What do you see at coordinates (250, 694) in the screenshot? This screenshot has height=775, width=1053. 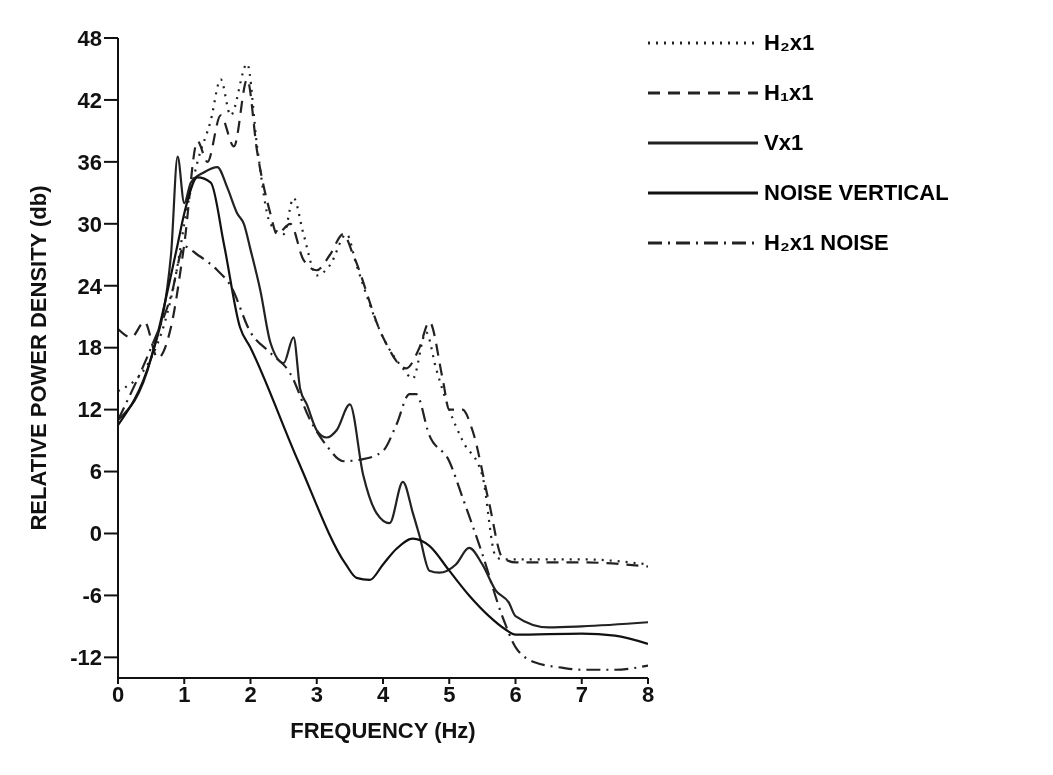 I see `x-tick-label: 2` at bounding box center [250, 694].